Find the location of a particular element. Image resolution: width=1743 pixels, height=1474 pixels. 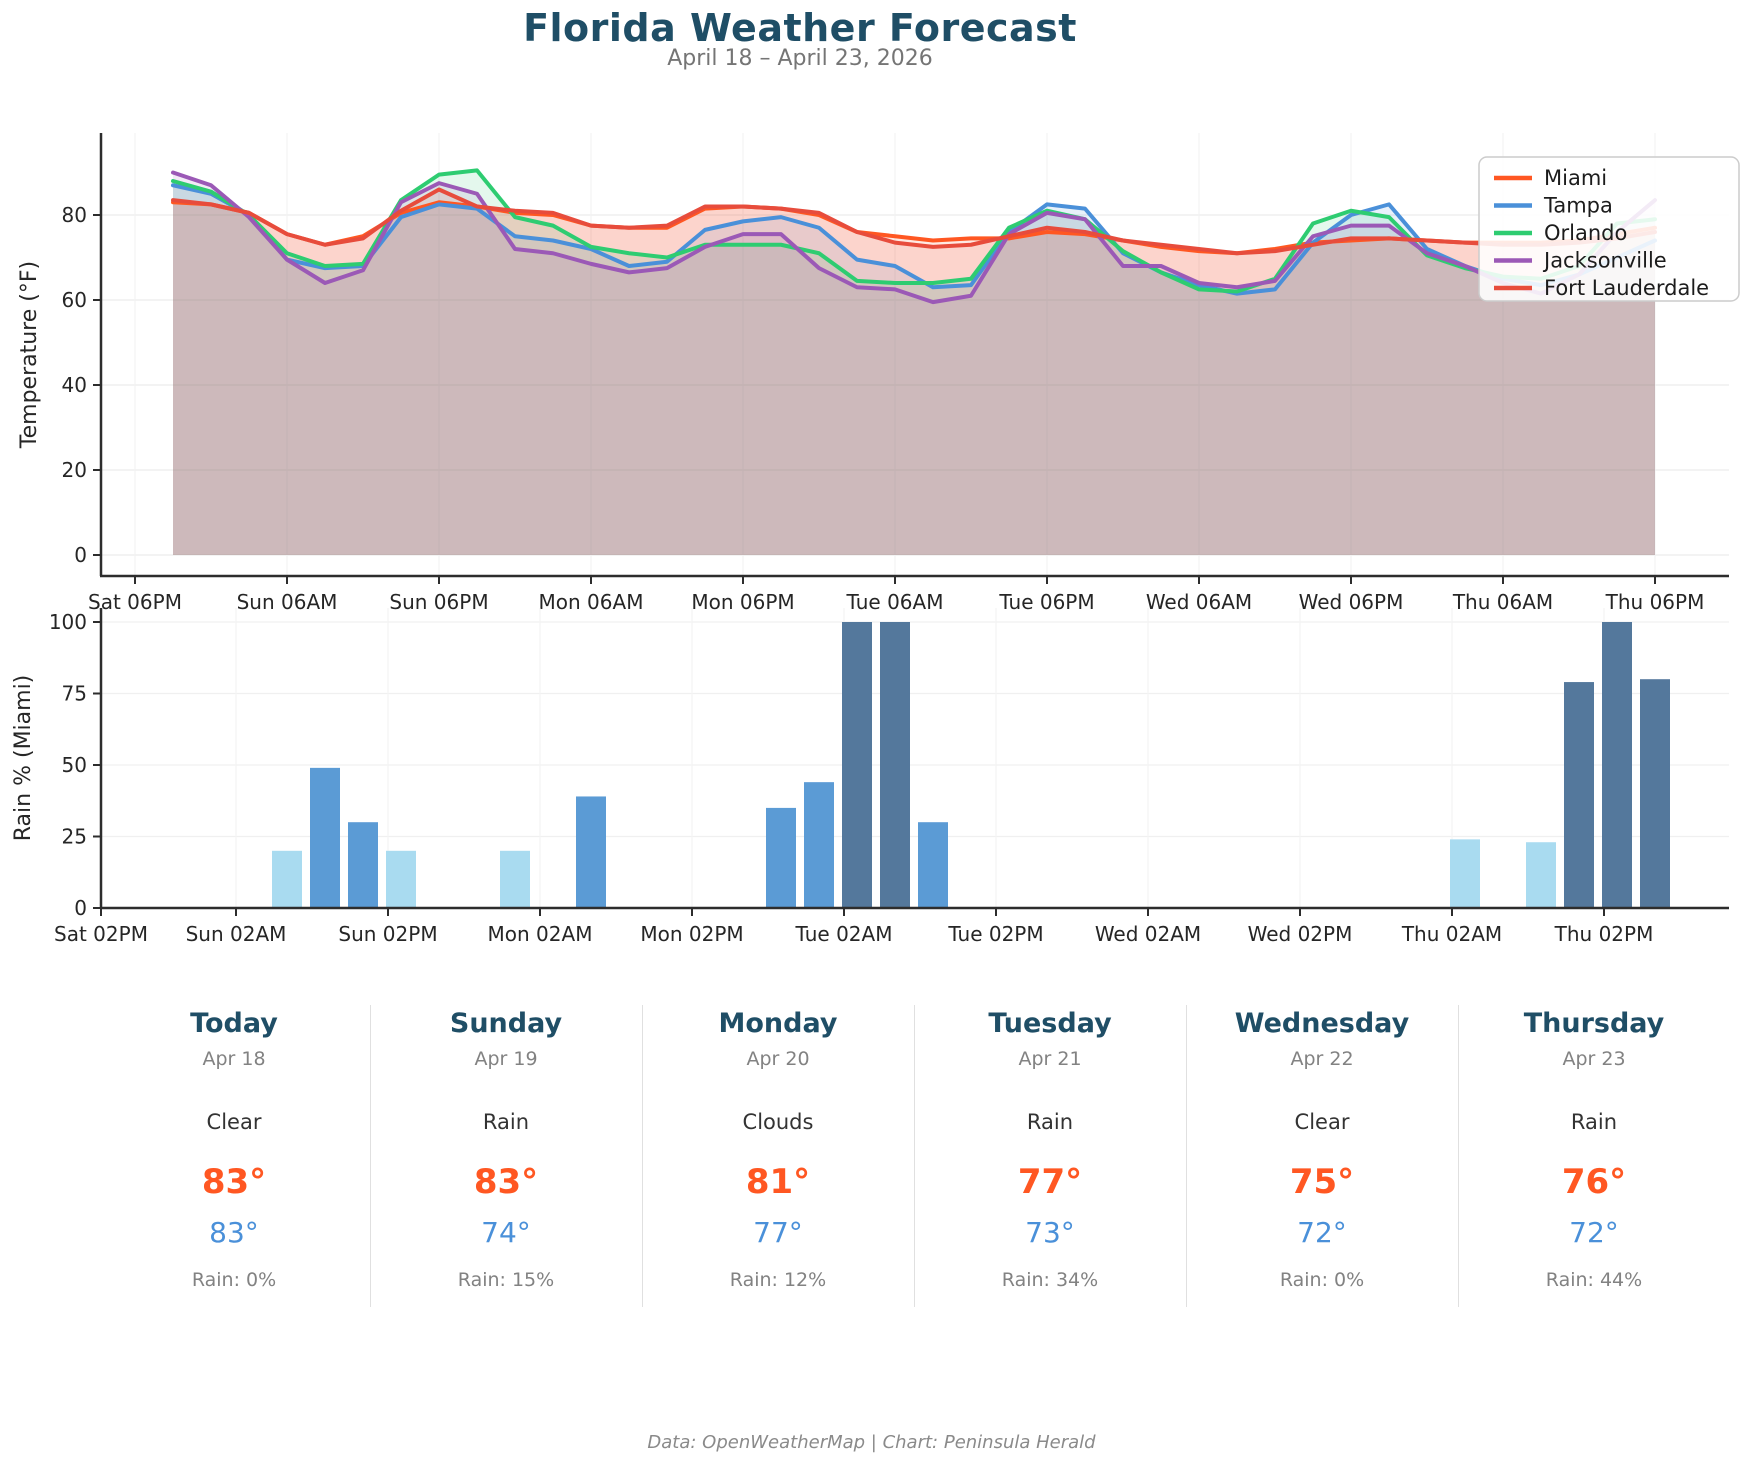

svg-text: Thu 02PM is located at coordinates (1604, 934).